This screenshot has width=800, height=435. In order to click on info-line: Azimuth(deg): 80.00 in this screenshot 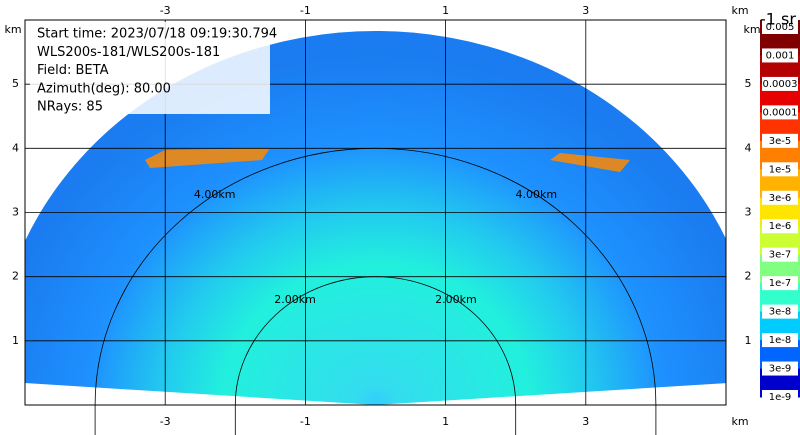, I will do `click(104, 88)`.